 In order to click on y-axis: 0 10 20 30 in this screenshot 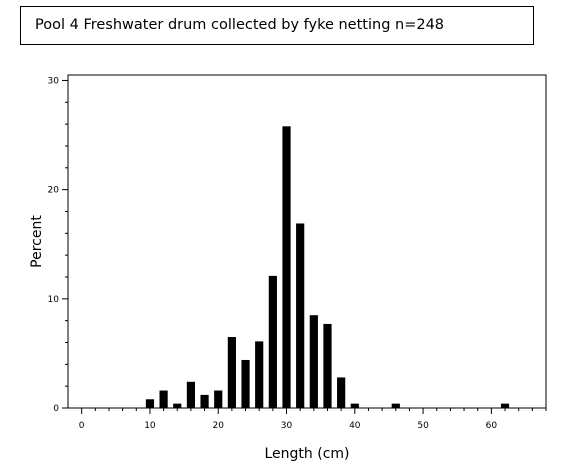, I will do `click(58, 245)`.